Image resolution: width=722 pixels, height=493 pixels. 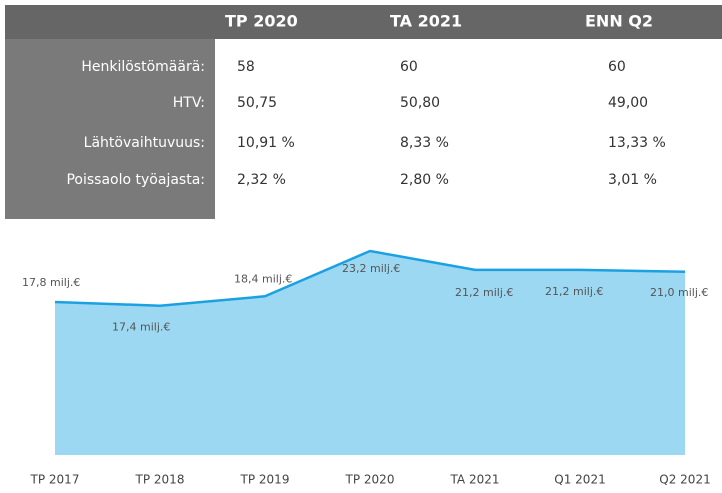 I want to click on cell-value: 2,80 %, so click(x=424, y=180).